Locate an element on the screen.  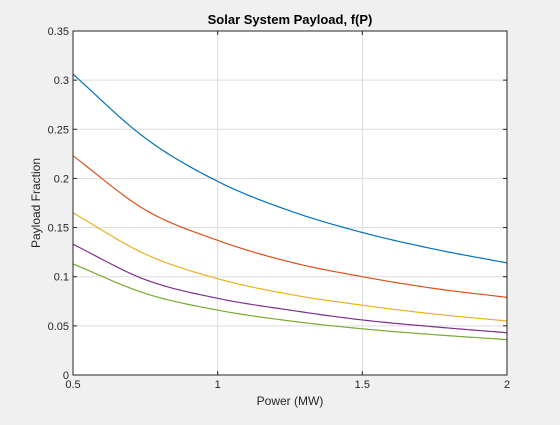
x-tick-label: 0.5 is located at coordinates (72, 385).